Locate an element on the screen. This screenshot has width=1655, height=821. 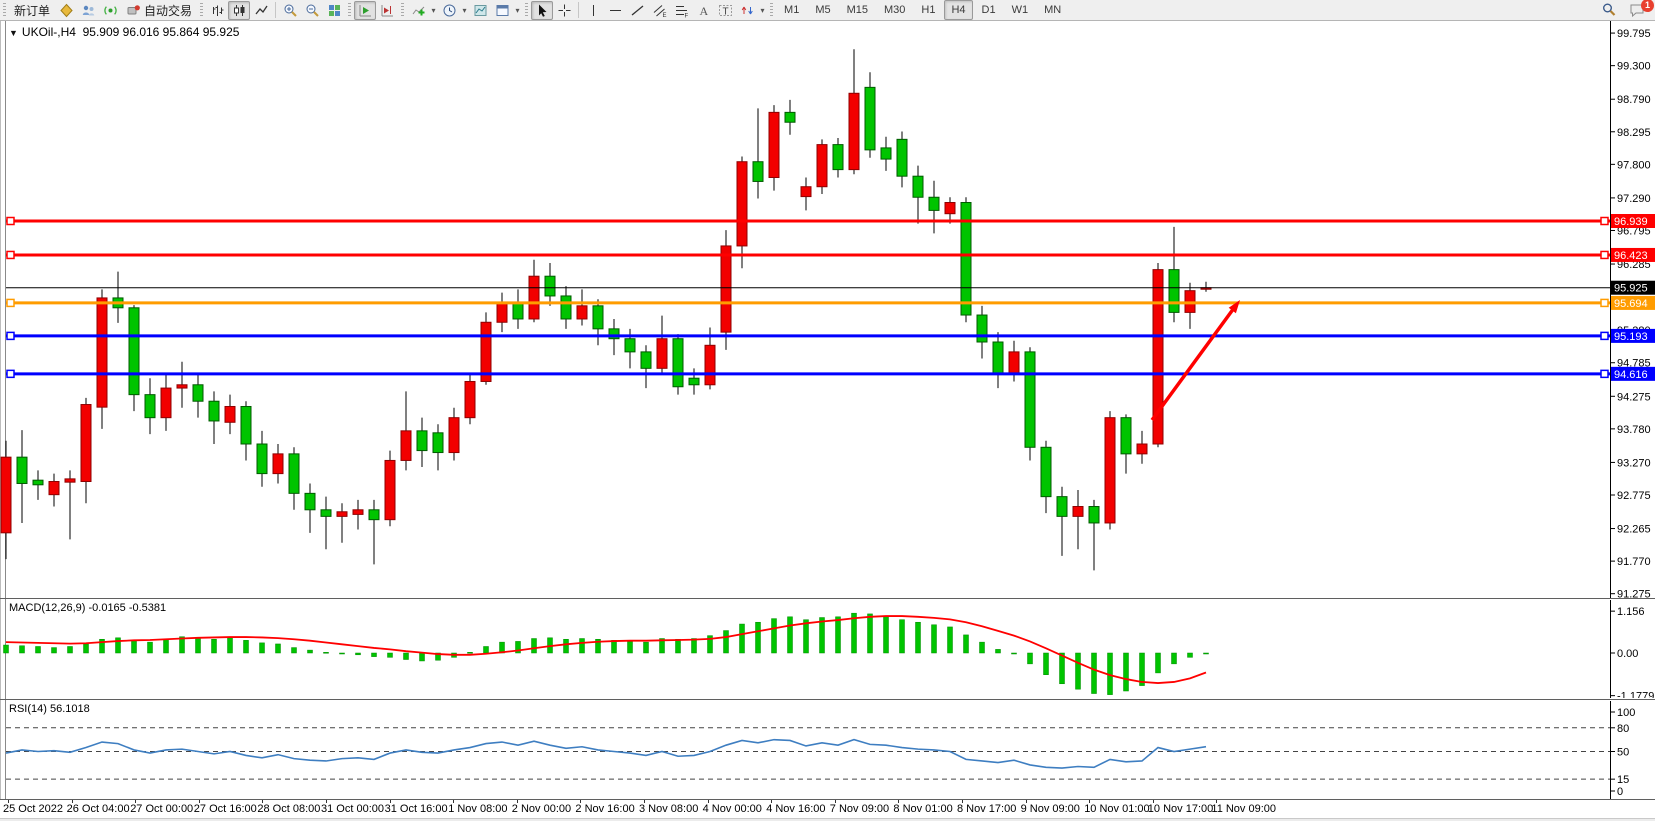
svg-text: 95.925 is located at coordinates (1631, 289).